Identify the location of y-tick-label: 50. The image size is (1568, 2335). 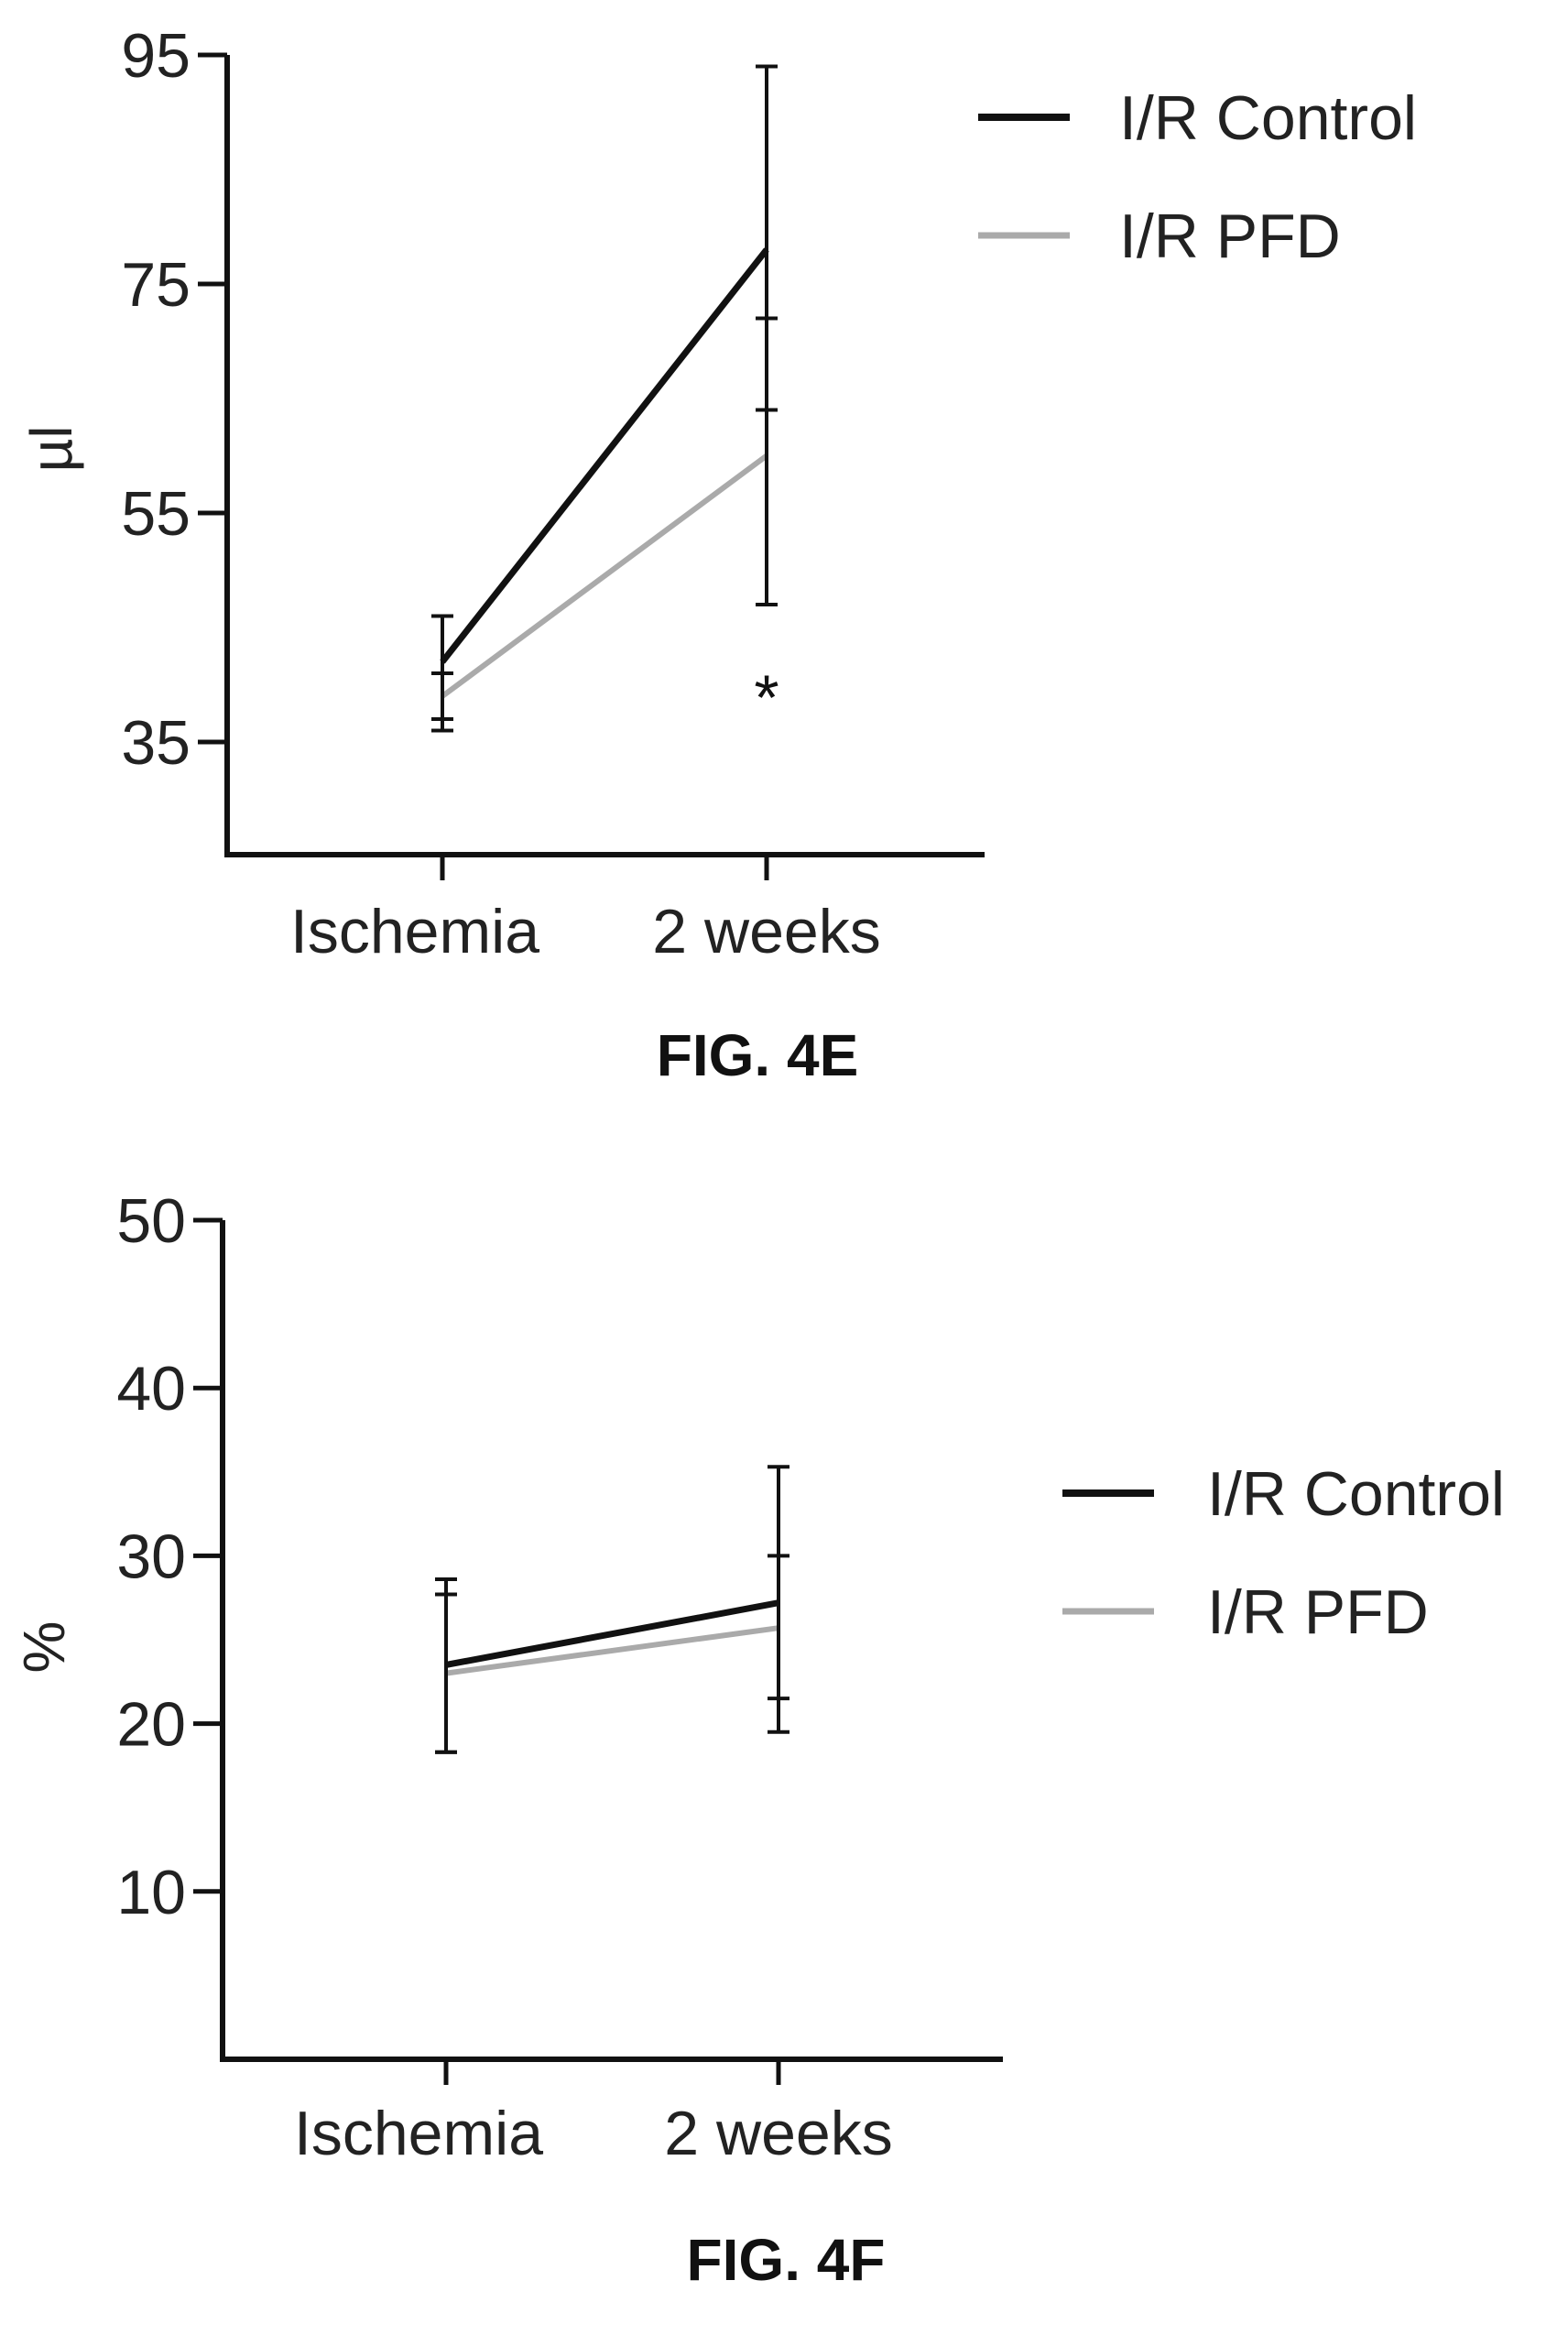
(151, 1221).